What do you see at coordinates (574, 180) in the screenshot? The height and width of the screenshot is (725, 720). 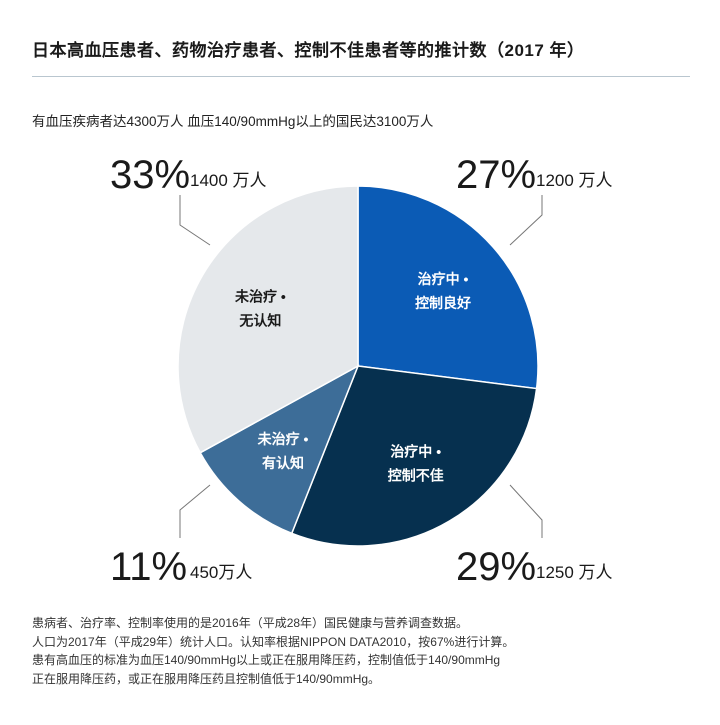 I see `count-label: 1200 万人` at bounding box center [574, 180].